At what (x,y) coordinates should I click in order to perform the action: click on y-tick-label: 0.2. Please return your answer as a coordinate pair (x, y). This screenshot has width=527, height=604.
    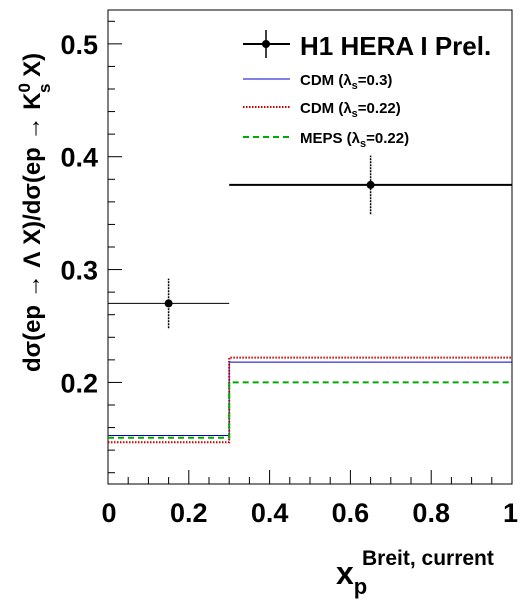
    Looking at the image, I should click on (79, 383).